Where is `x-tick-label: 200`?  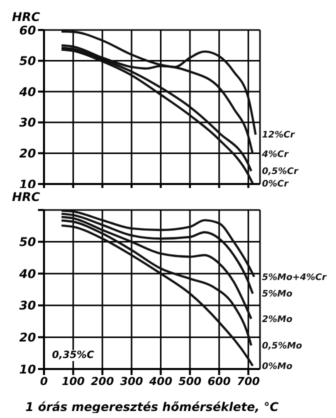 x-tick-label: 200 is located at coordinates (102, 381).